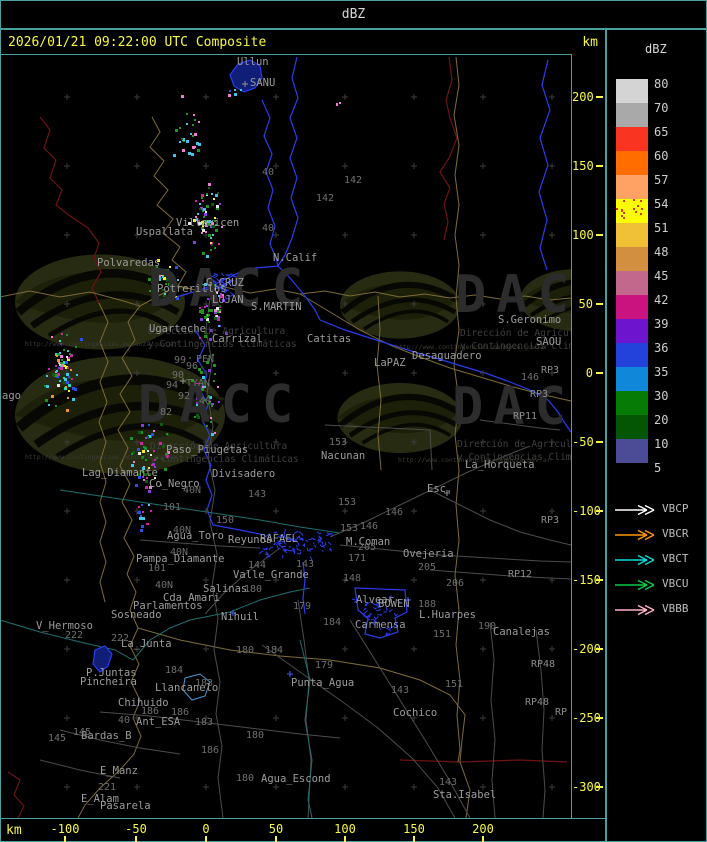 Image resolution: width=707 pixels, height=842 pixels. What do you see at coordinates (675, 583) in the screenshot?
I see `vector-label: VBCU` at bounding box center [675, 583].